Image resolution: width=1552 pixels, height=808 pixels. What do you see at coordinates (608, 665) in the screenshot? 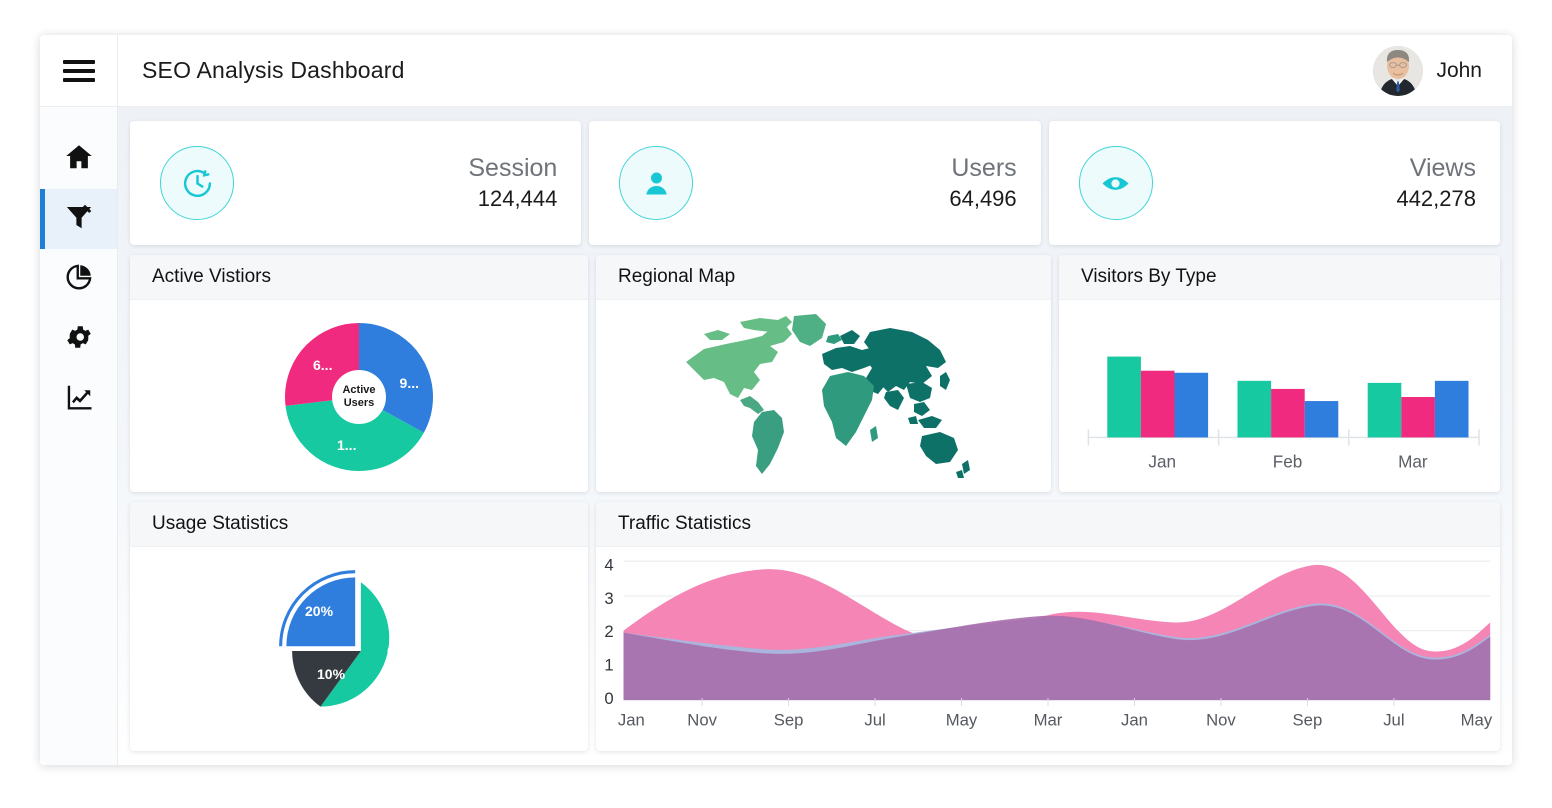
I see `area-y-tick-1: 1` at bounding box center [608, 665].